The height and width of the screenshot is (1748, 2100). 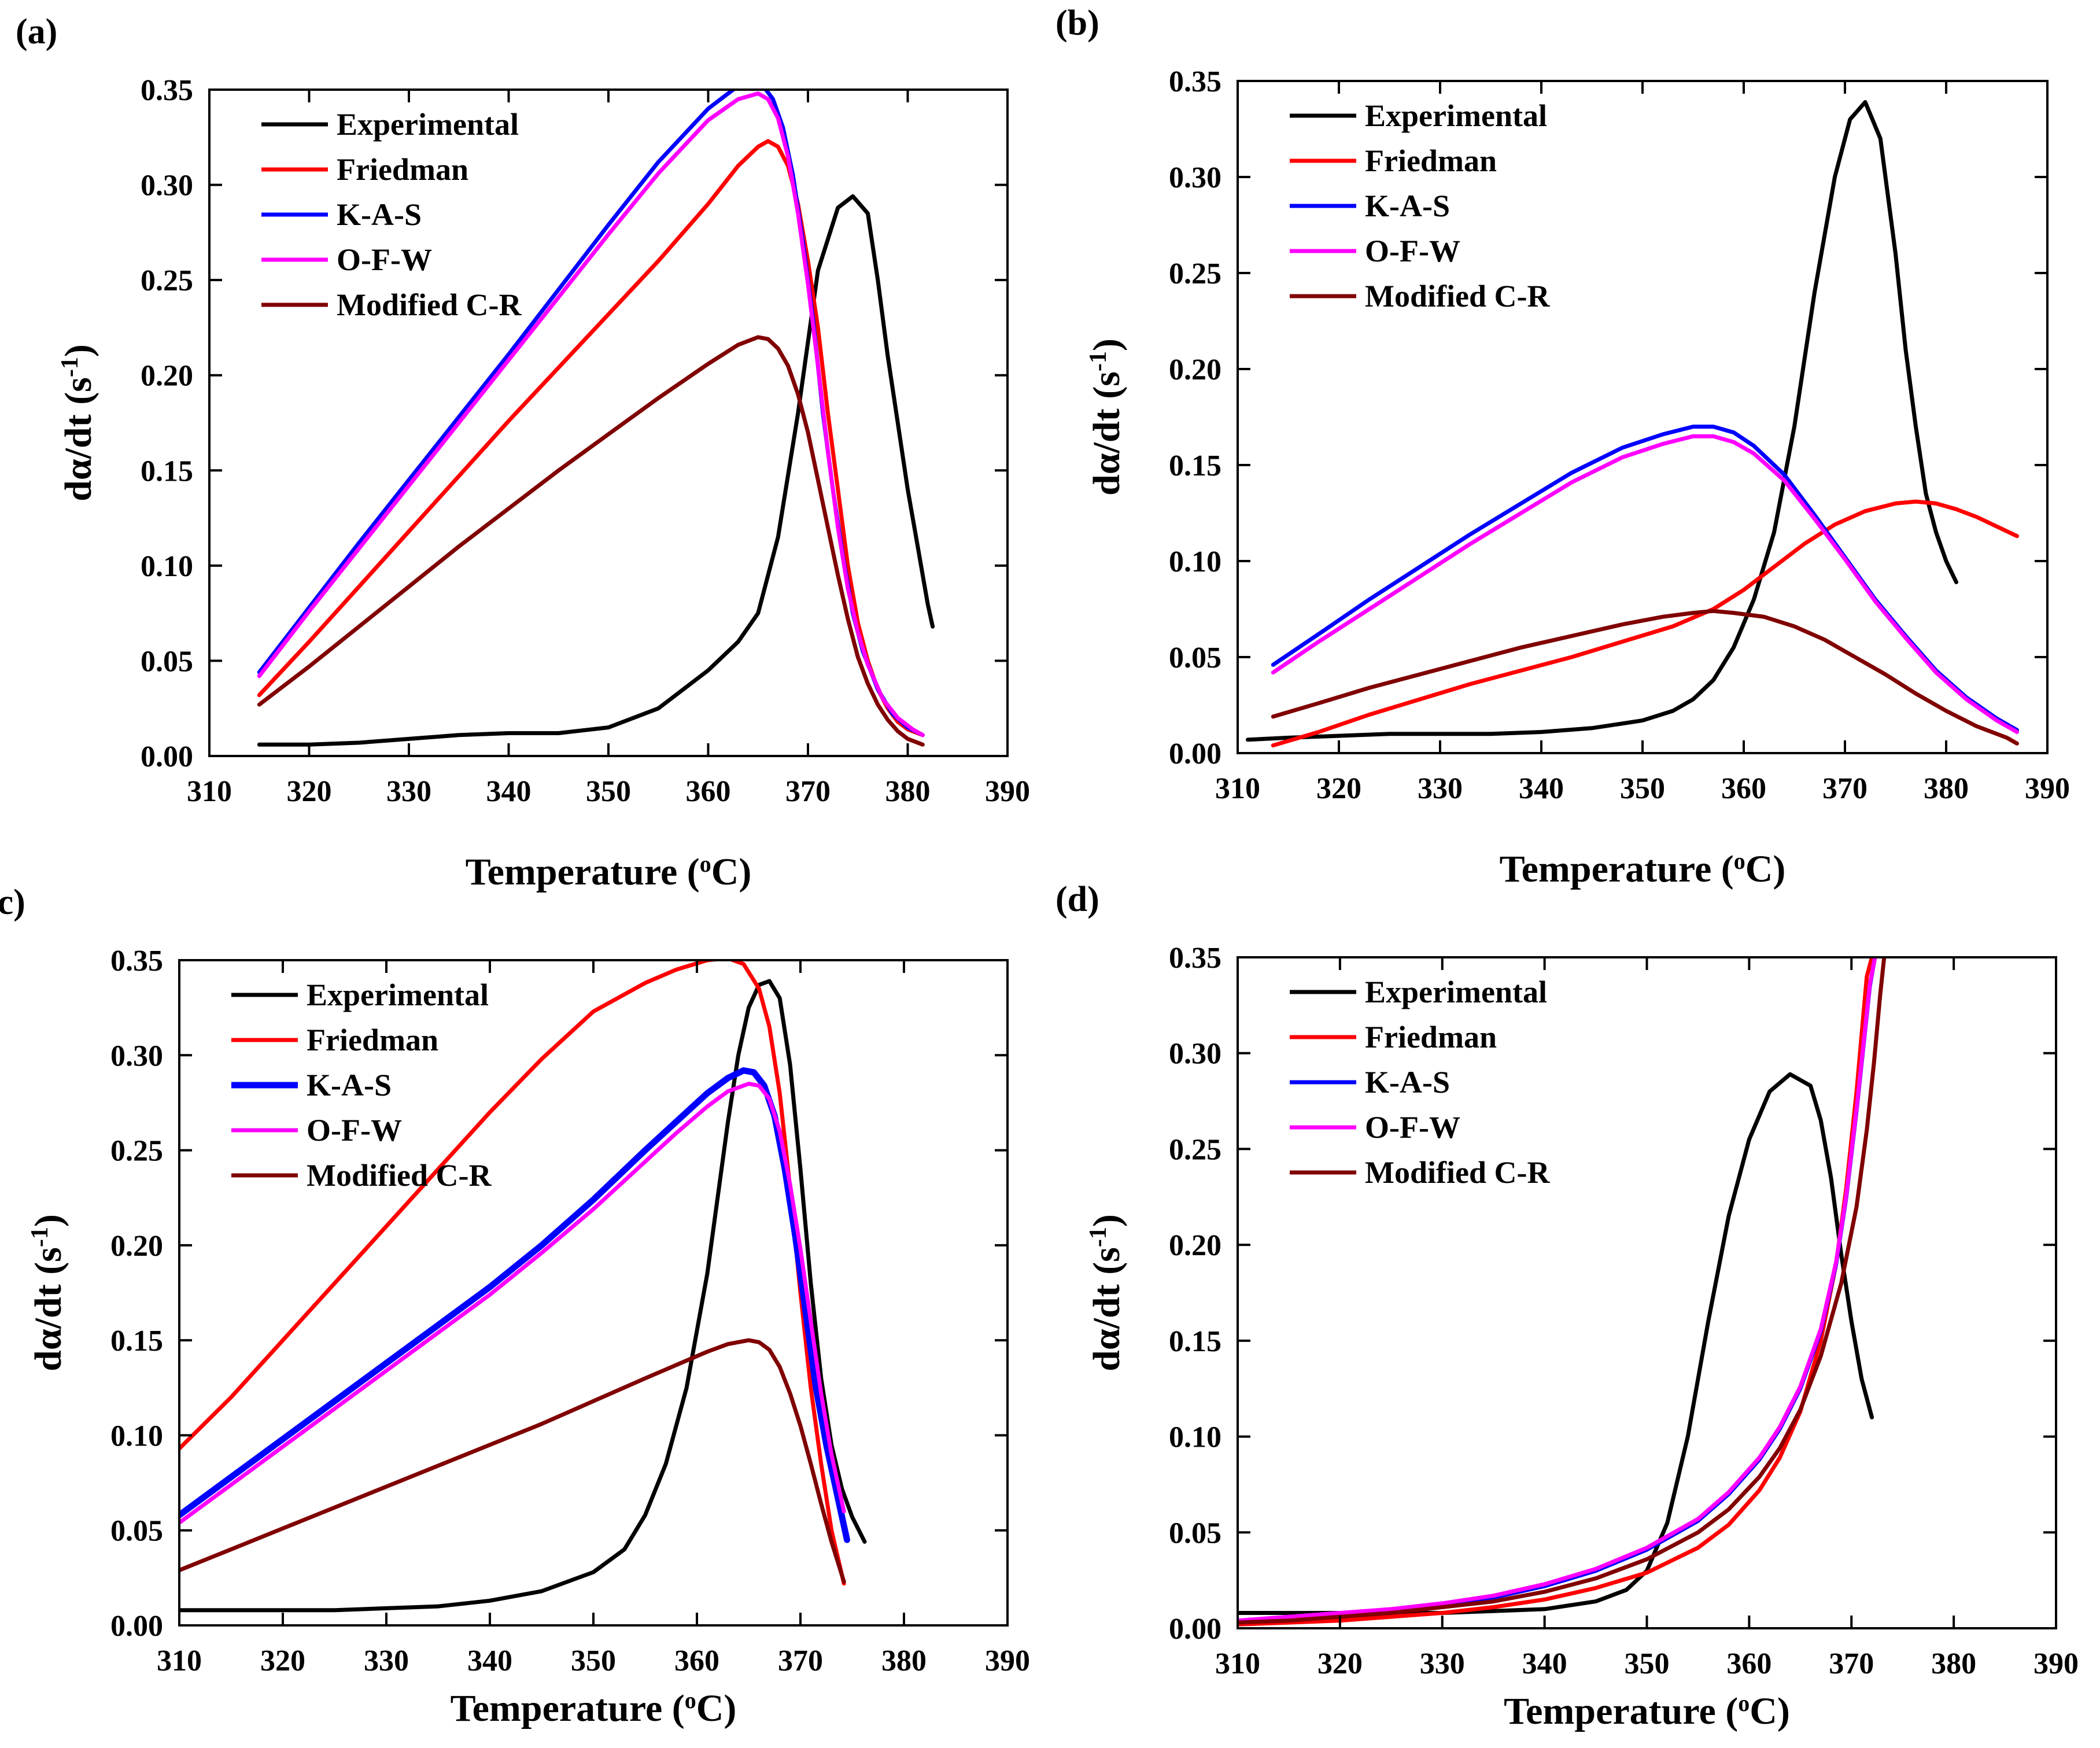 I want to click on y-tick-label: 0.20, so click(x=1195, y=1245).